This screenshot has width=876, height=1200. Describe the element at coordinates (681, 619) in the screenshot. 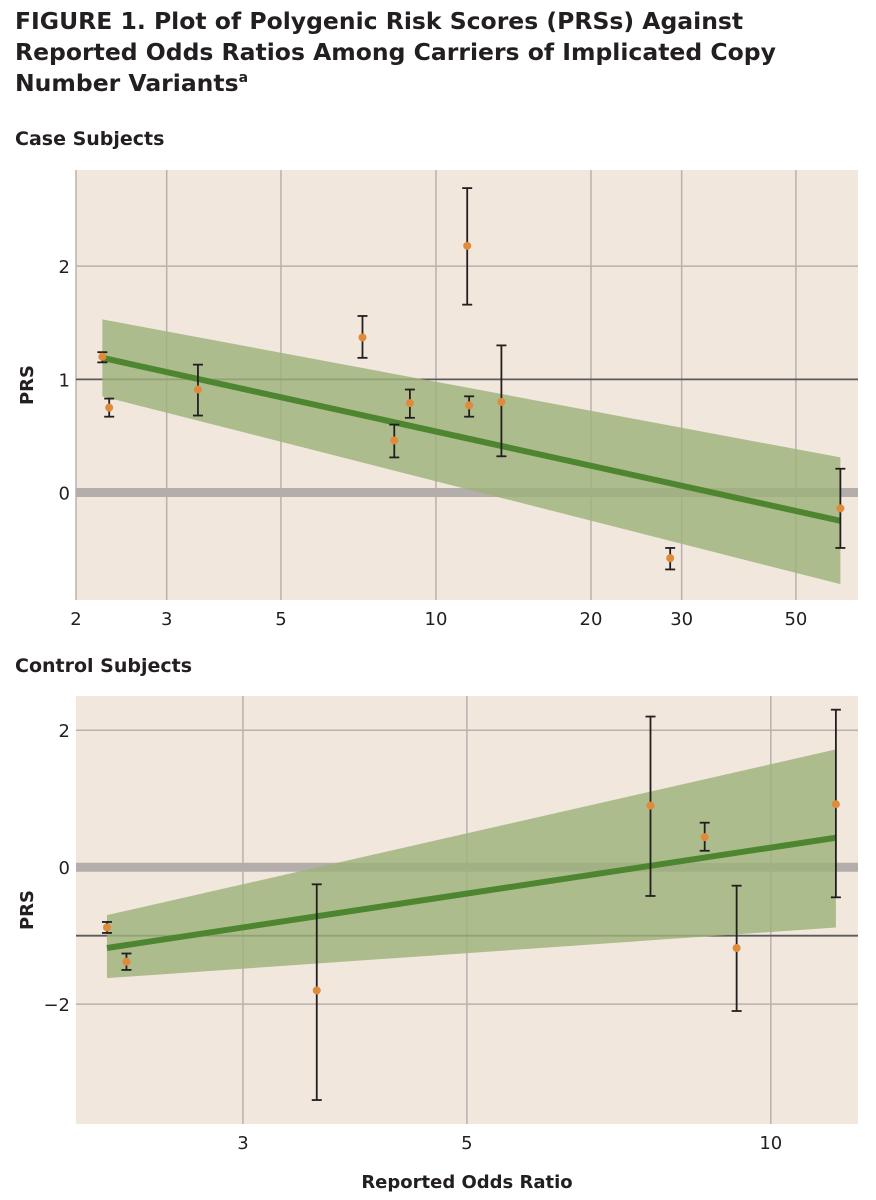

I see `case-x-tick-label: 30` at that location.